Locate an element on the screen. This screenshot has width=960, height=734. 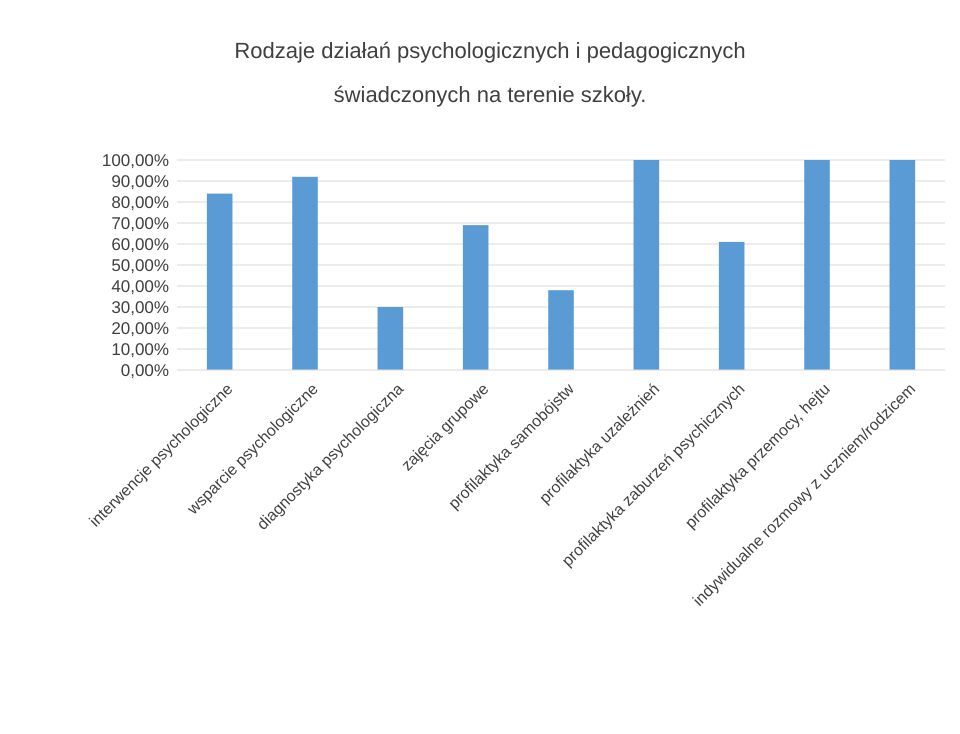
y-tick-label: 20,00% is located at coordinates (140, 328).